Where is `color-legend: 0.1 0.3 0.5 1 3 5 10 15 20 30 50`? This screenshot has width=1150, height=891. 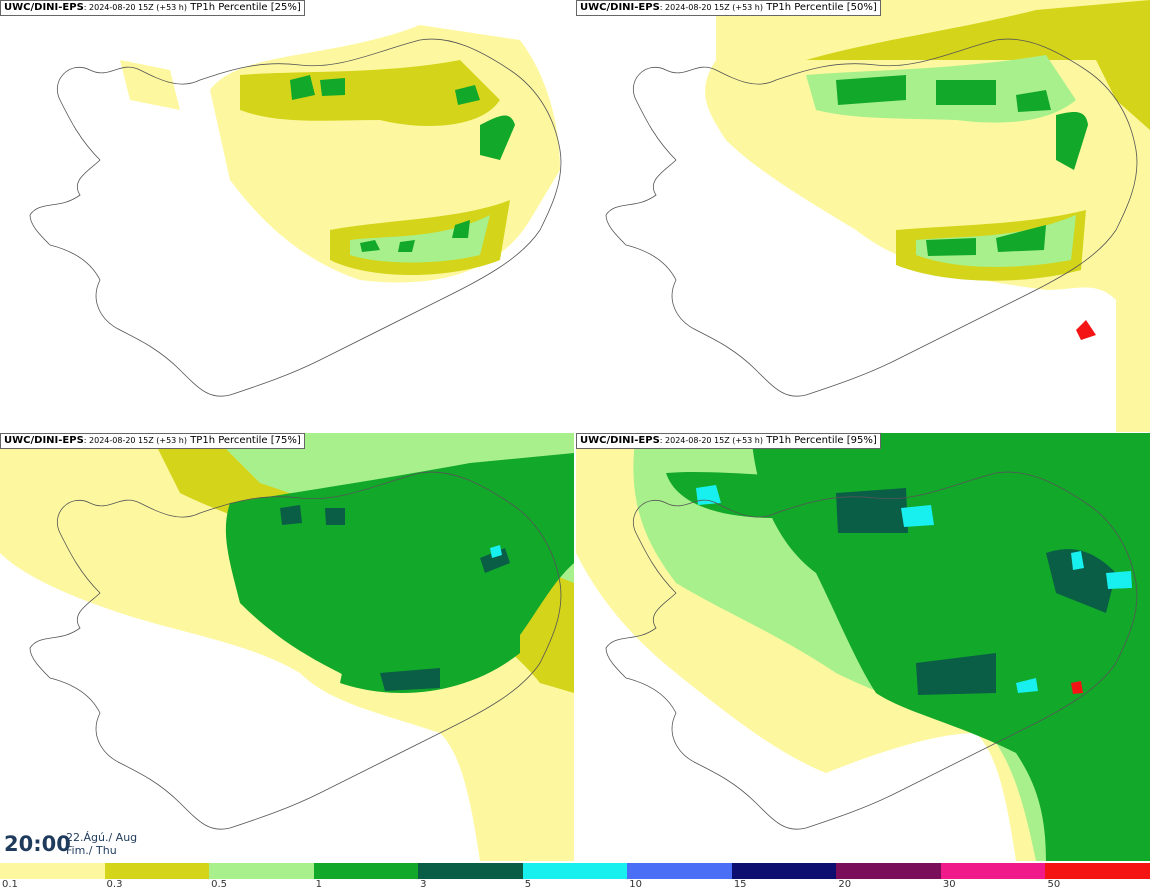
color-legend: 0.1 0.3 0.5 1 3 5 10 15 20 30 50 is located at coordinates (575, 876).